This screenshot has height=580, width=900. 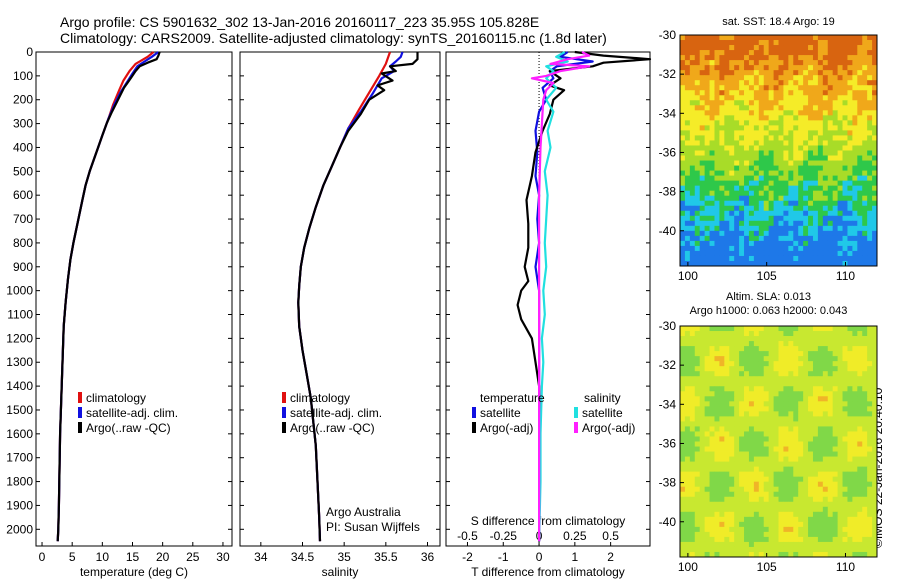 What do you see at coordinates (845, 567) in the screenshot?
I see `map-x-tick-label: 110` at bounding box center [845, 567].